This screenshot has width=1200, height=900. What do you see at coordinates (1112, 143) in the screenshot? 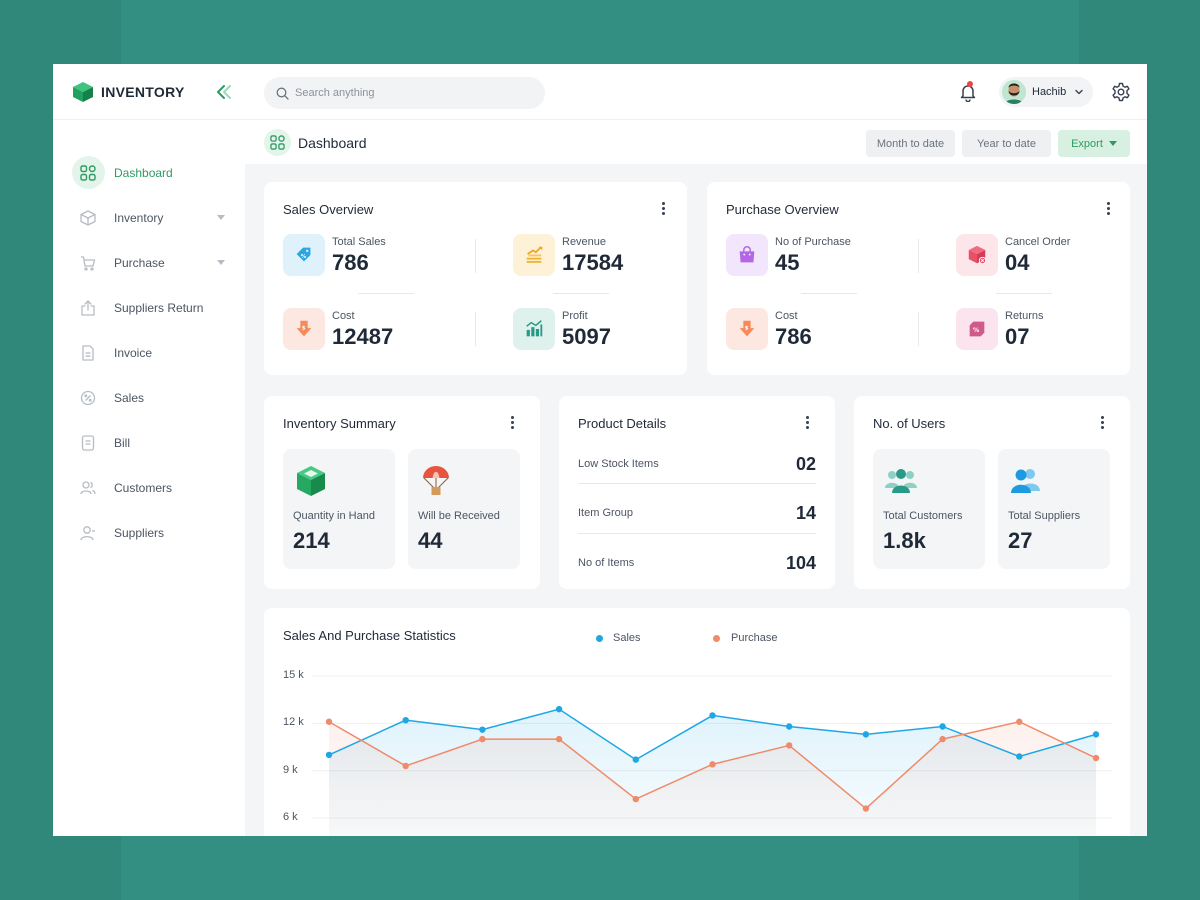
I see `caret-down-icon` at bounding box center [1112, 143].